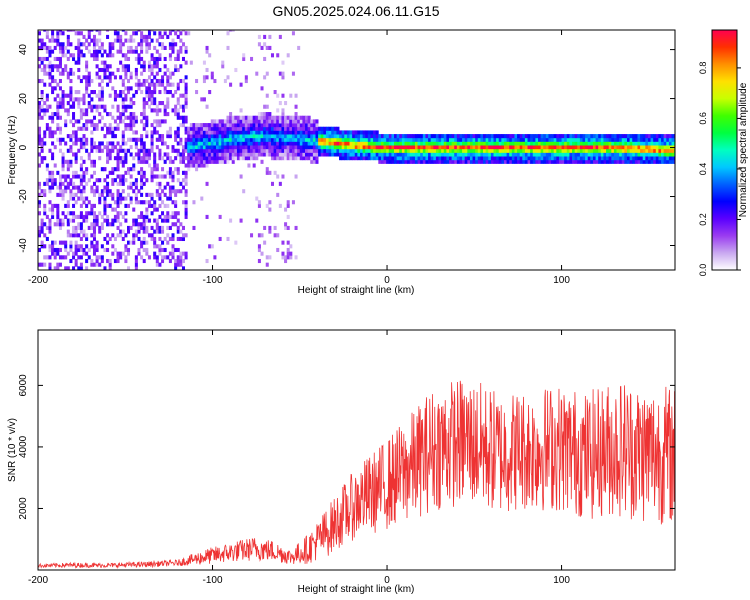 This screenshot has width=750, height=600. Describe the element at coordinates (213, 580) in the screenshot. I see `x-tick-label: -100` at that location.